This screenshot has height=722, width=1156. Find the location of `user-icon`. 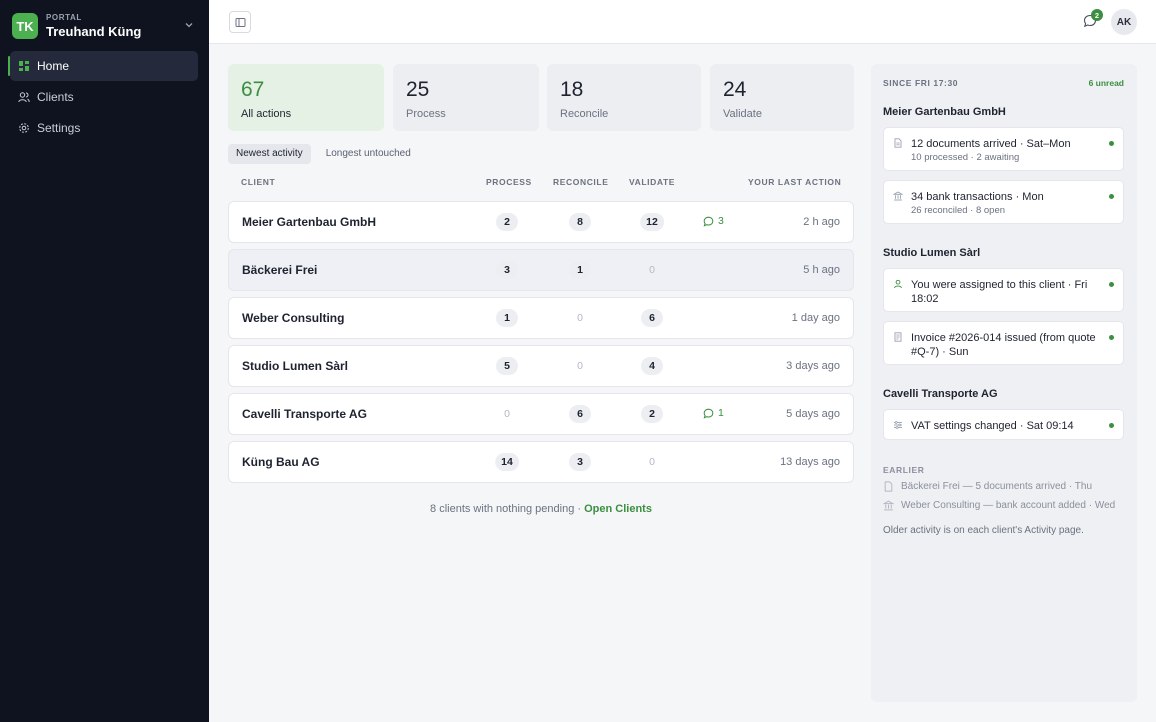

user-icon is located at coordinates (898, 284).